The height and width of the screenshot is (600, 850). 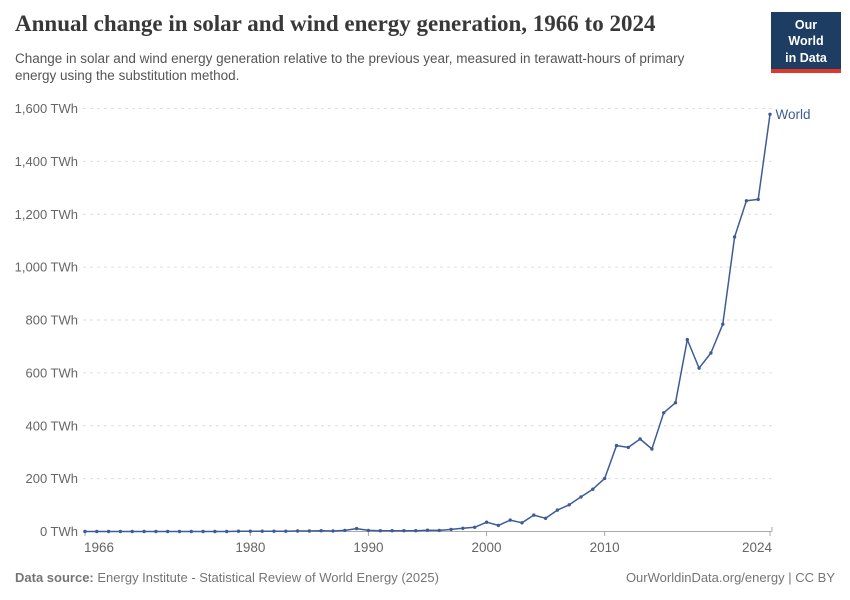 What do you see at coordinates (806, 33) in the screenshot?
I see `owid-logo-line1: Our World` at bounding box center [806, 33].